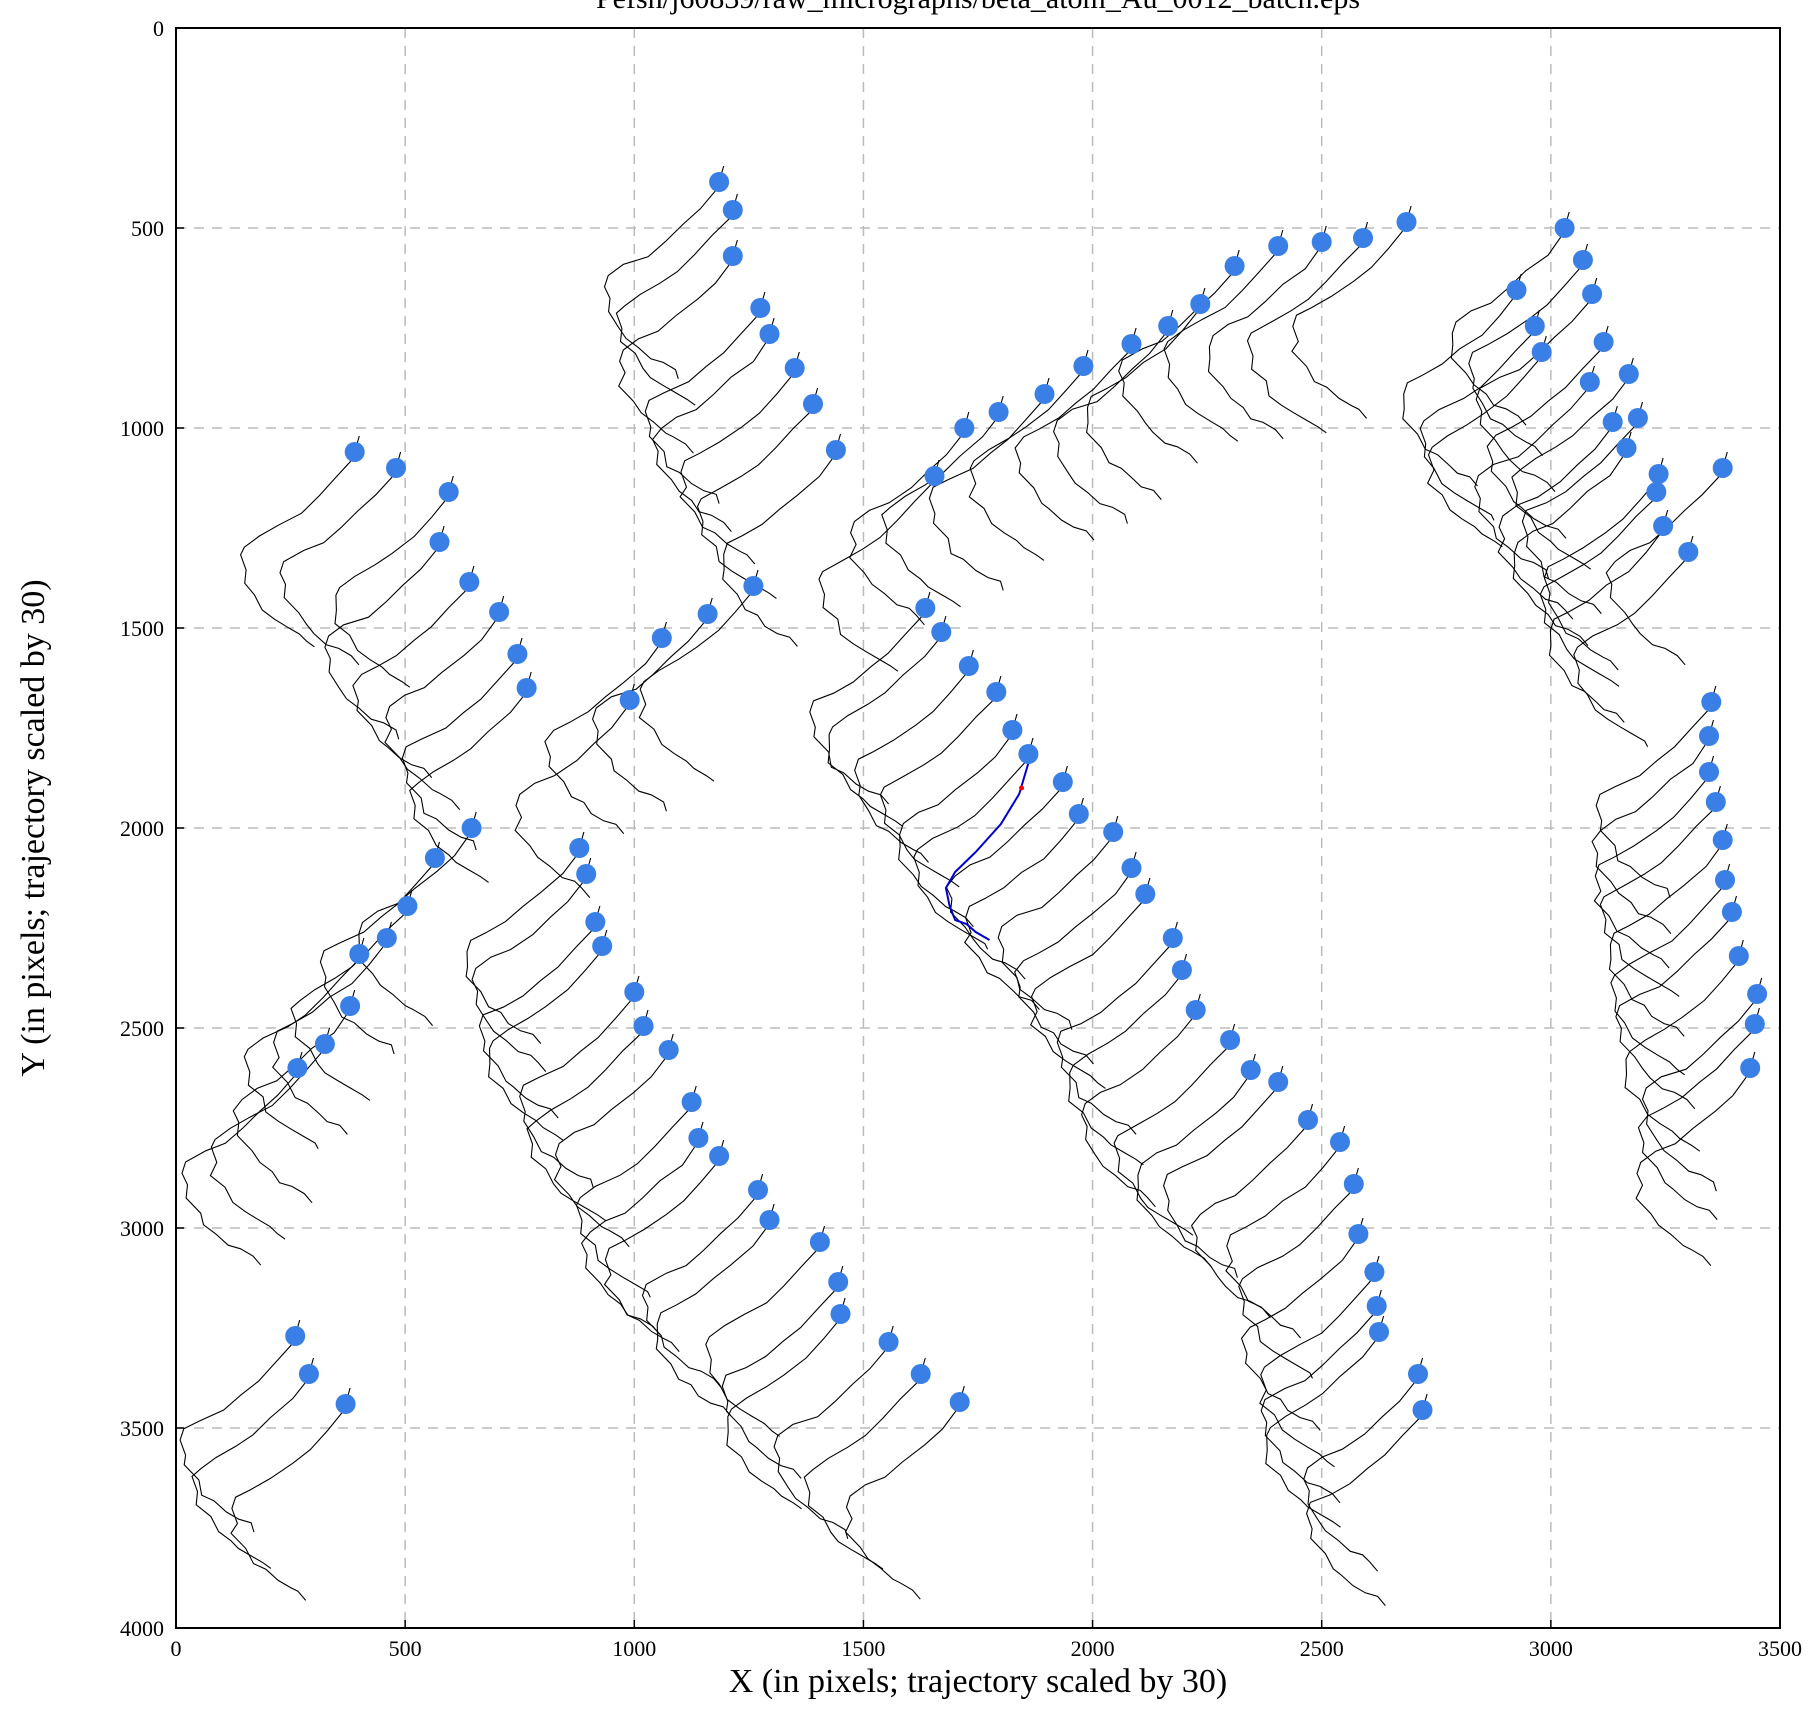 Image resolution: width=1815 pixels, height=1727 pixels. What do you see at coordinates (142, 1228) in the screenshot?
I see `y-tick-label: 3000` at bounding box center [142, 1228].